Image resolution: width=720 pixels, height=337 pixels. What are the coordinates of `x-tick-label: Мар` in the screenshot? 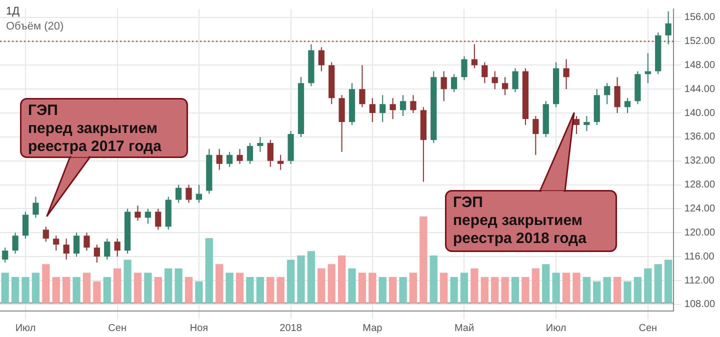 It's located at (372, 328).